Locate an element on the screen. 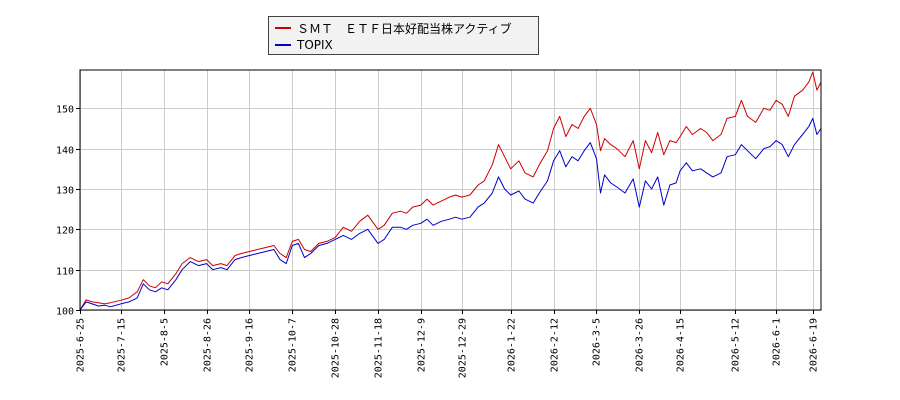  x-tick-label: 2026-3-26 is located at coordinates (640, 345).